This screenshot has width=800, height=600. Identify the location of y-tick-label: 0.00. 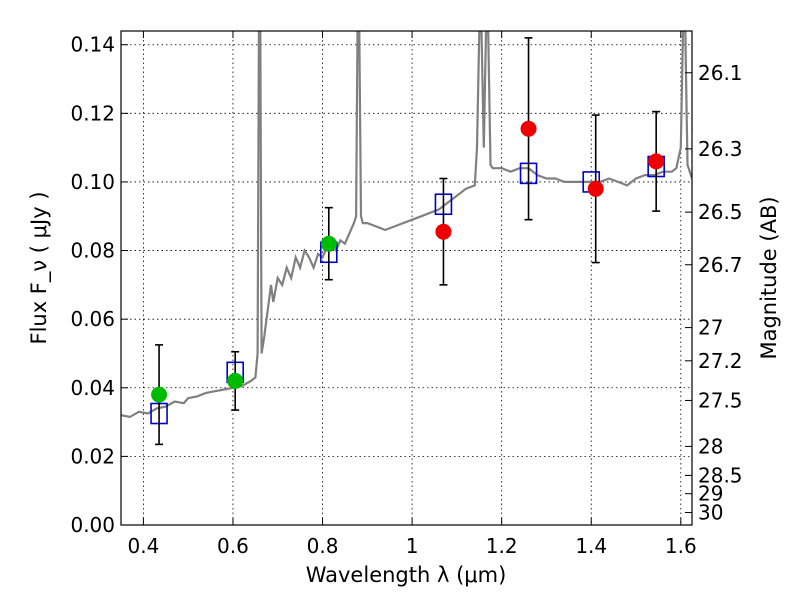
(92, 525).